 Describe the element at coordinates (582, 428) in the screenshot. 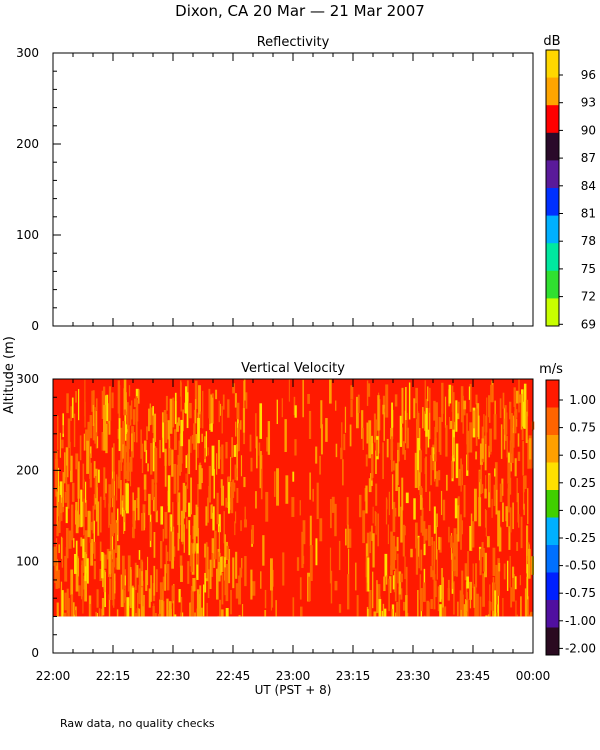

I see `colorbar-tick-label: 0.75` at that location.